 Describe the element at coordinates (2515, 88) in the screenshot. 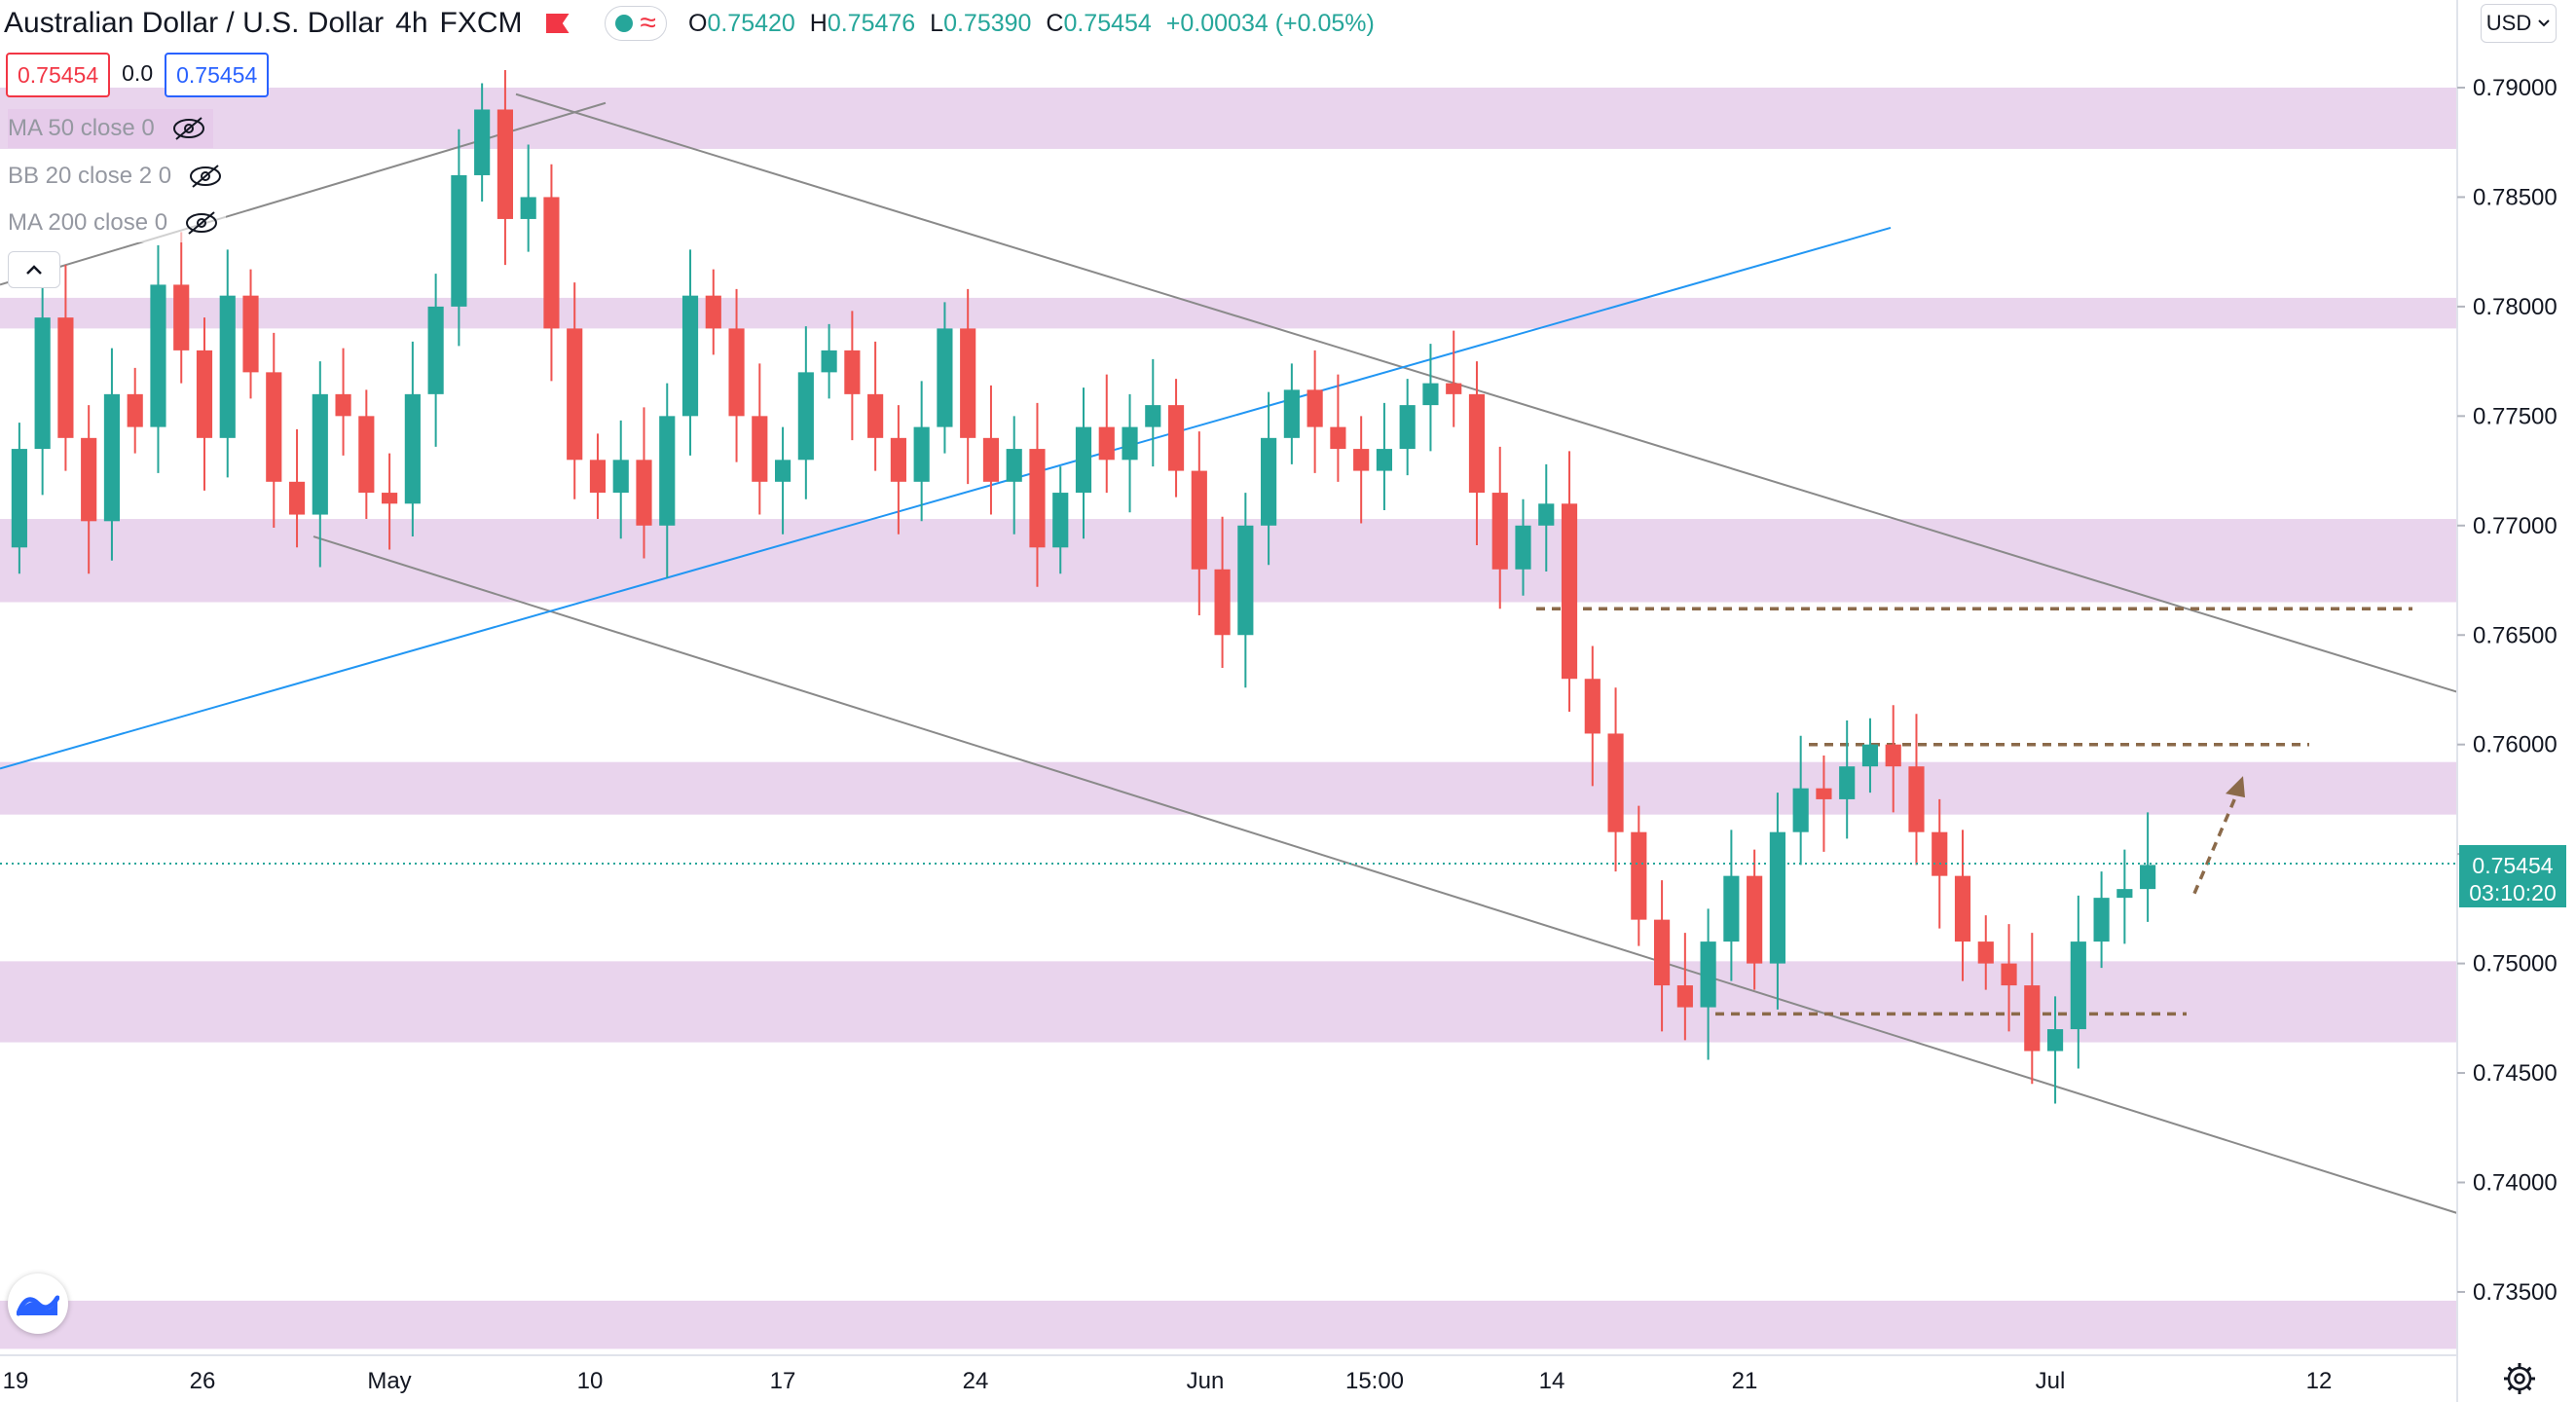

I see `price-tick-label: 0.79000` at that location.